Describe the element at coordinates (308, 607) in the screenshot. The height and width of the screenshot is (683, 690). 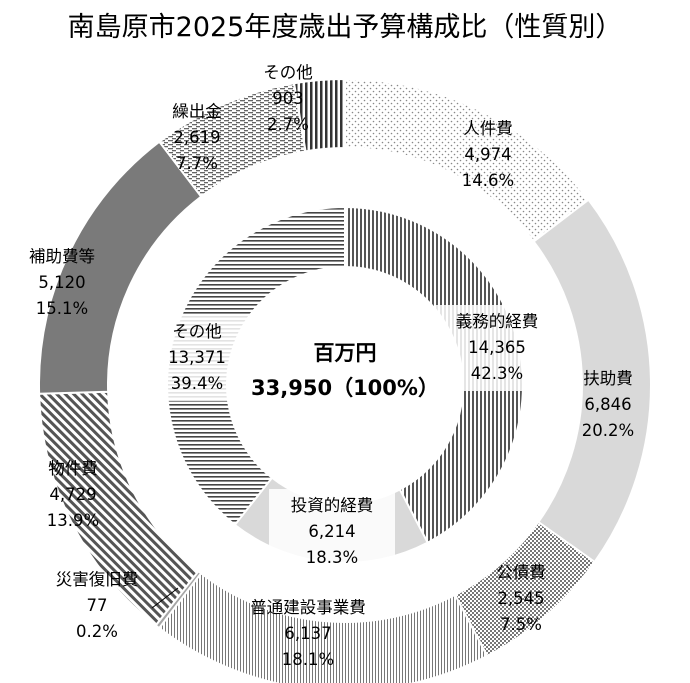
I see `outer-label-name: 普通建設事業費` at that location.